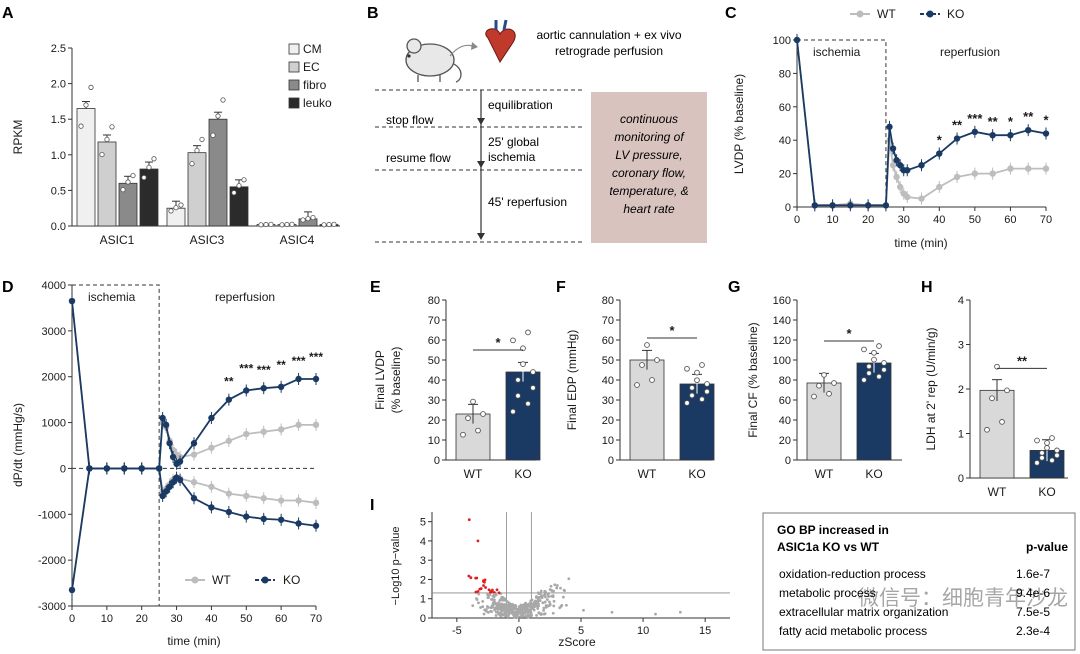  Describe the element at coordinates (375, 287) in the screenshot. I see `panel-letter-e: E` at that location.